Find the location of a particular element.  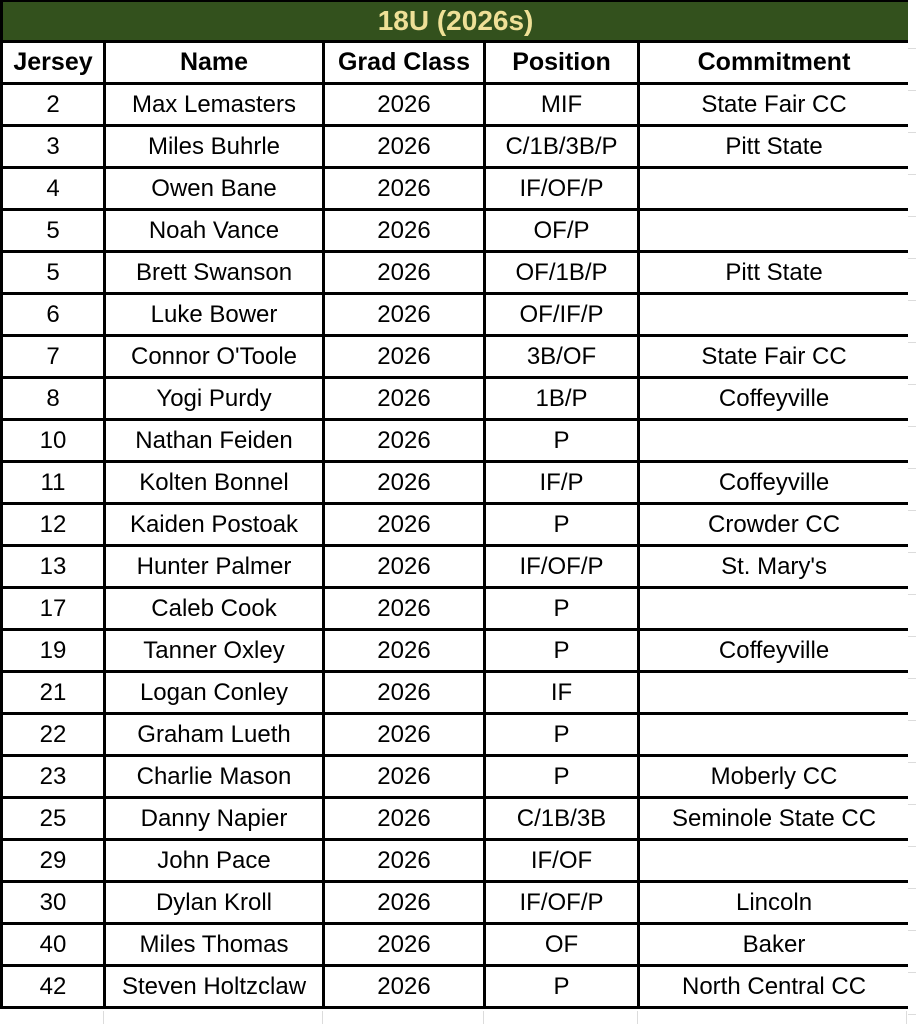

cell-commitment: Crowder CC is located at coordinates (774, 524).